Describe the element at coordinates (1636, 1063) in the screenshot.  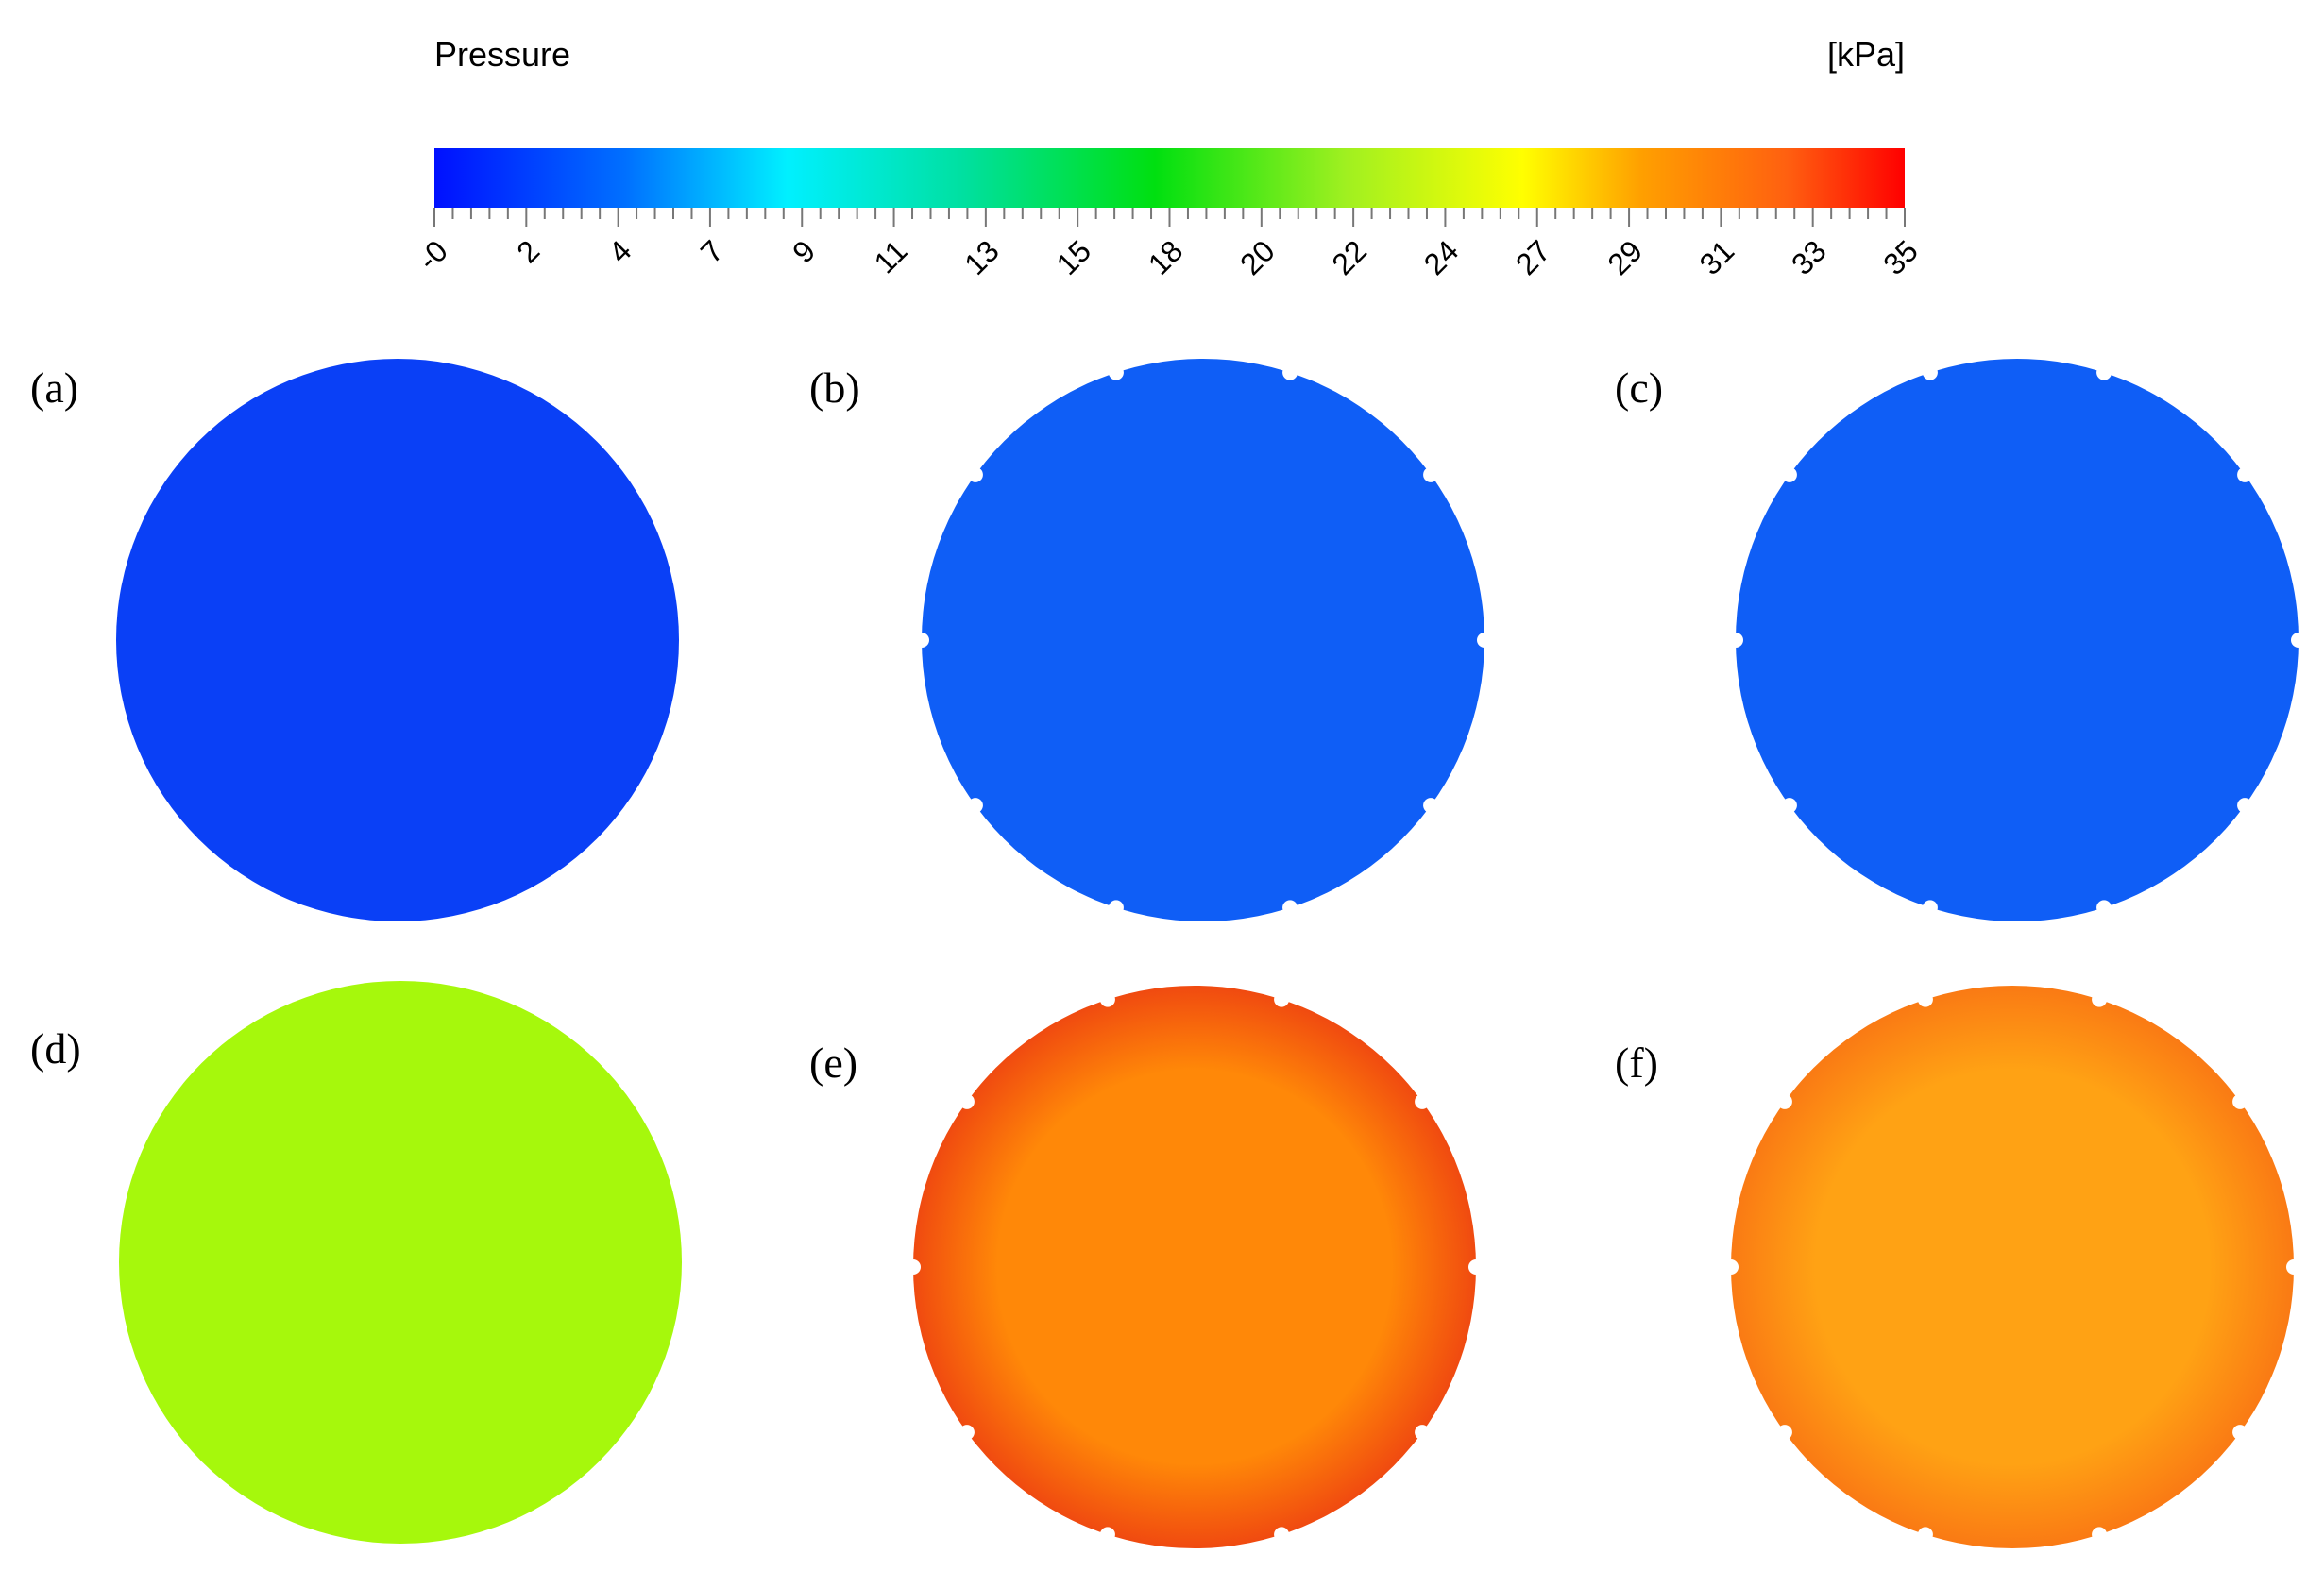
I see `panel-label: (f)` at that location.